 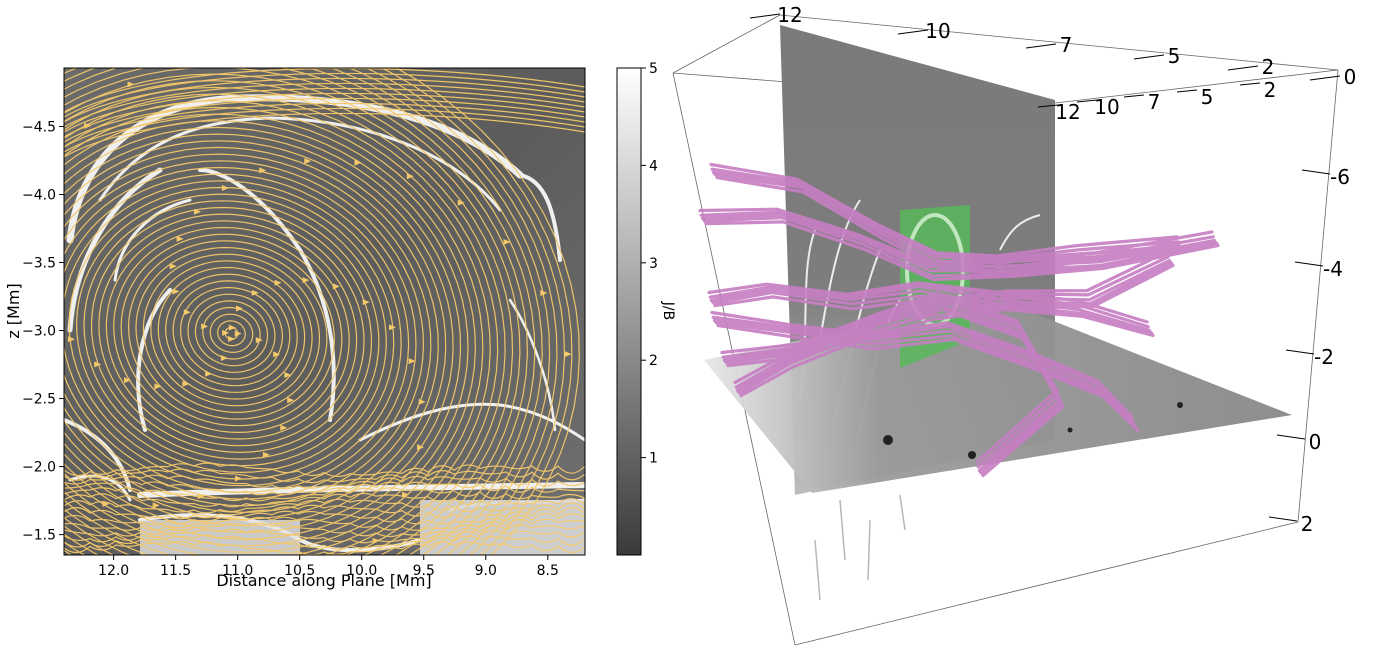 What do you see at coordinates (653, 361) in the screenshot?
I see `colorbar-tick-label: 2` at bounding box center [653, 361].